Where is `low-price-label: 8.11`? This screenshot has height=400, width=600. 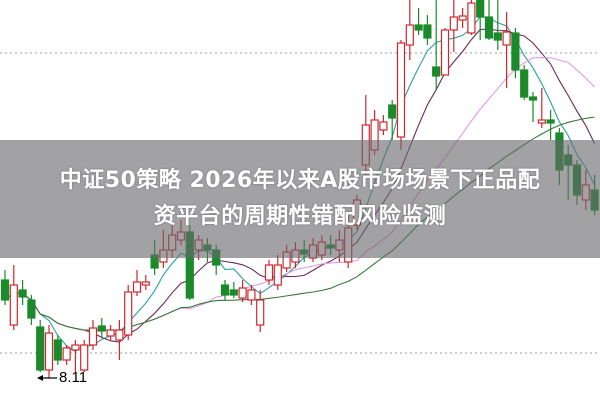
low-price-label: 8.11 is located at coordinates (73, 377).